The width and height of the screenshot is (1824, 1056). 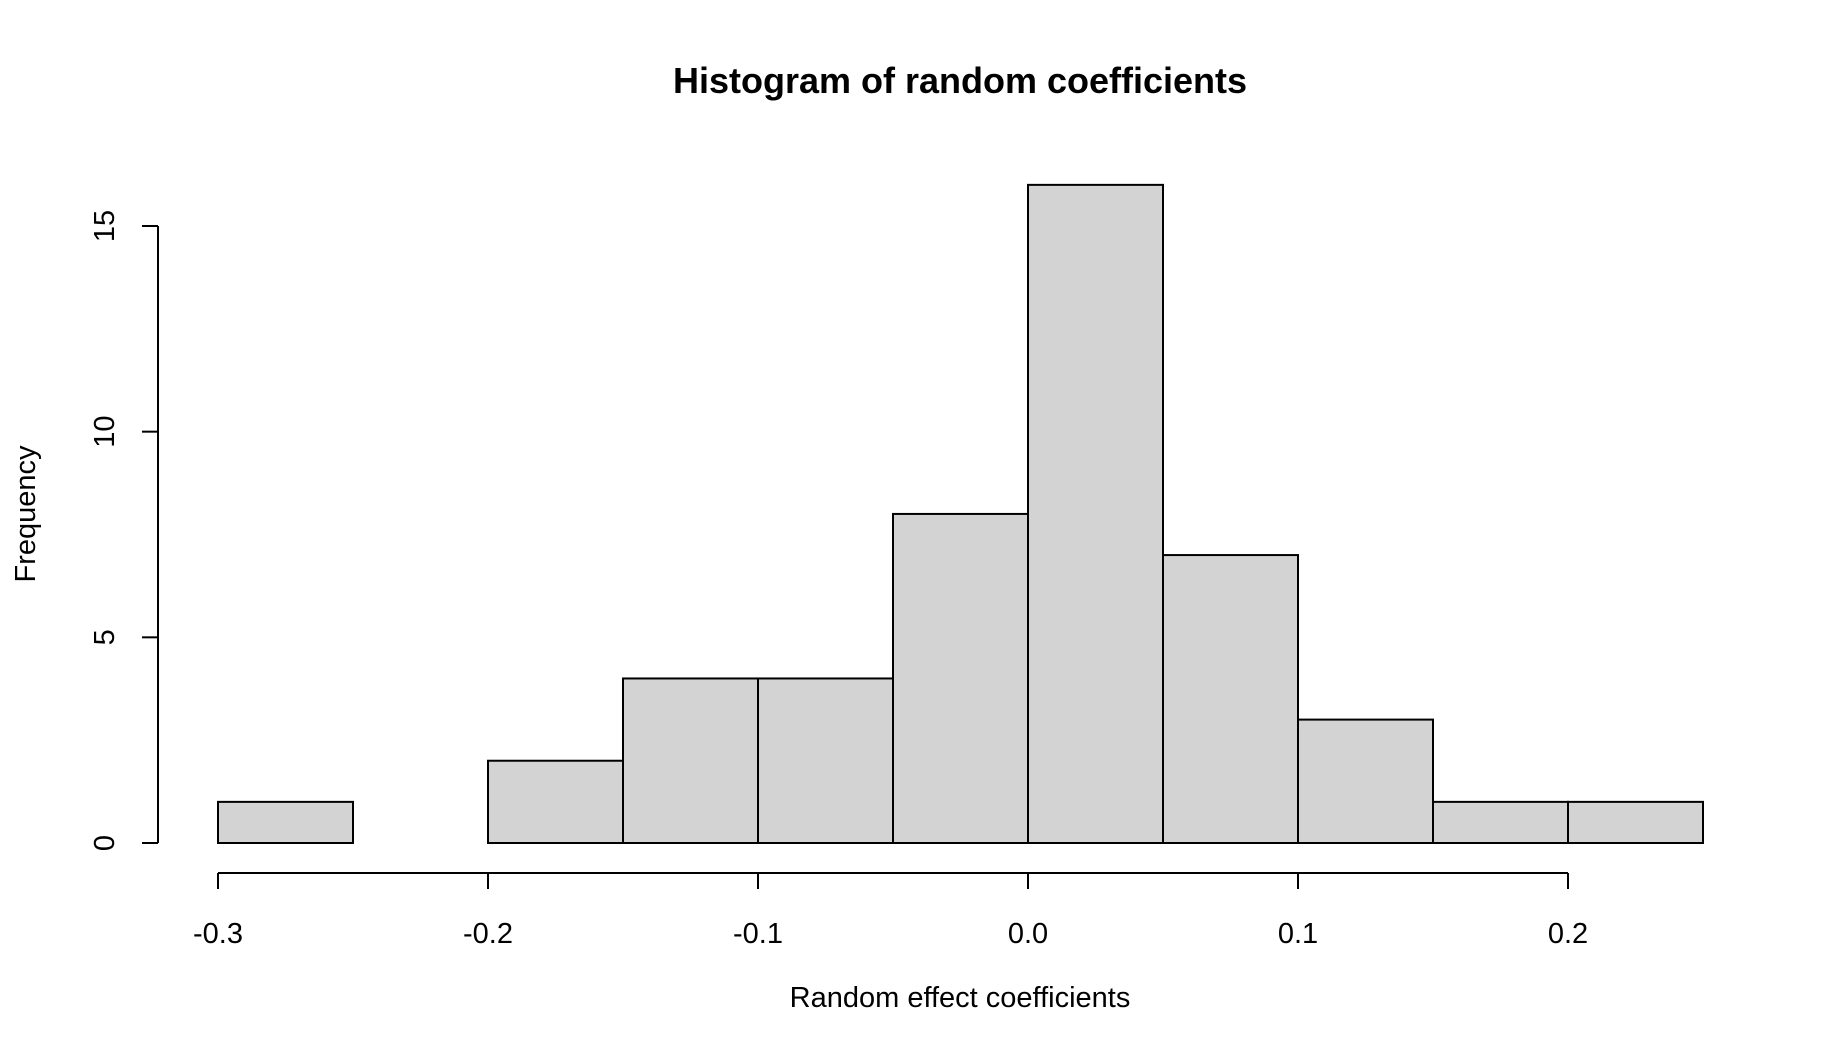 I want to click on y-tick-label-0: 0, so click(x=105, y=843).